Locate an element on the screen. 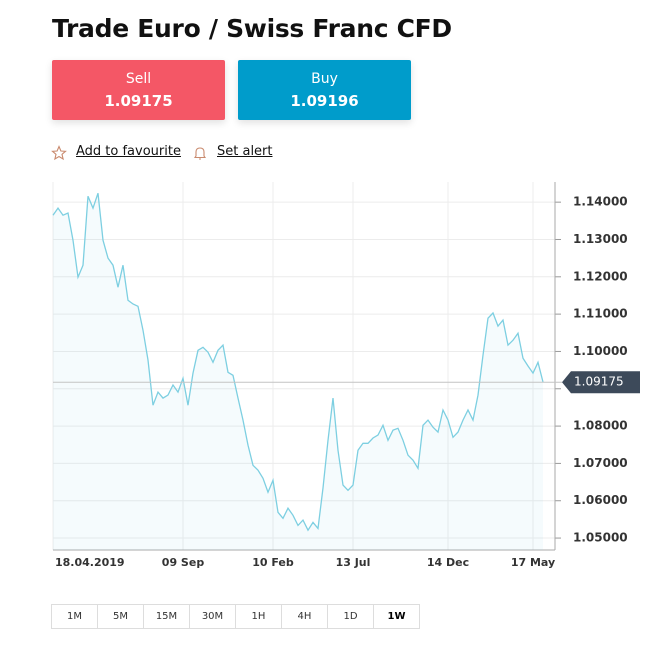 The image size is (657, 646). x-tick-label: 14 Dec is located at coordinates (448, 562).